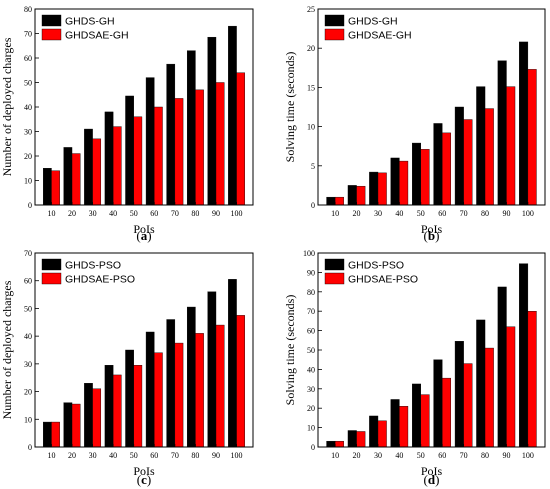  Describe the element at coordinates (311, 331) in the screenshot. I see `y-tick-label: 60` at that location.